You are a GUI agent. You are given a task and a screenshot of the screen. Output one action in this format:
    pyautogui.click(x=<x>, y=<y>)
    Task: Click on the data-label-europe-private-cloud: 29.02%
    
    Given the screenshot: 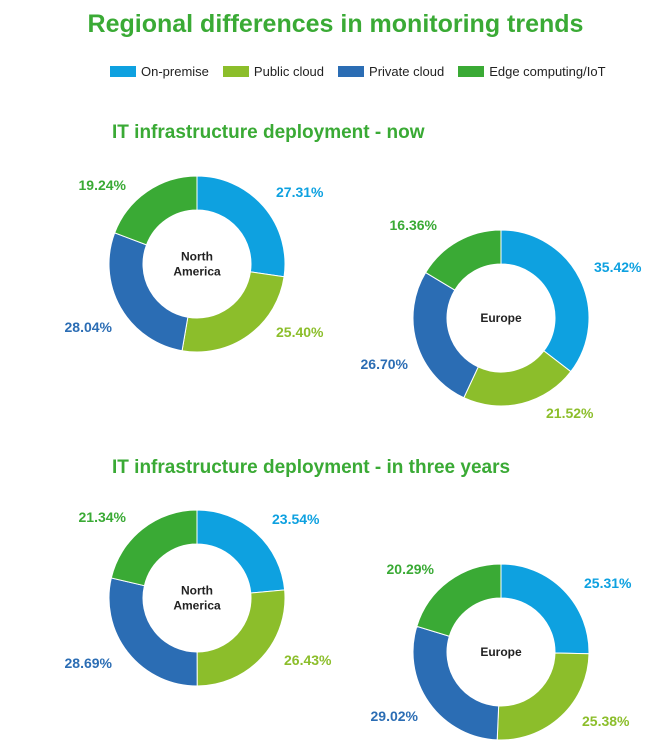 What is the action you would take?
    pyautogui.click(x=395, y=716)
    